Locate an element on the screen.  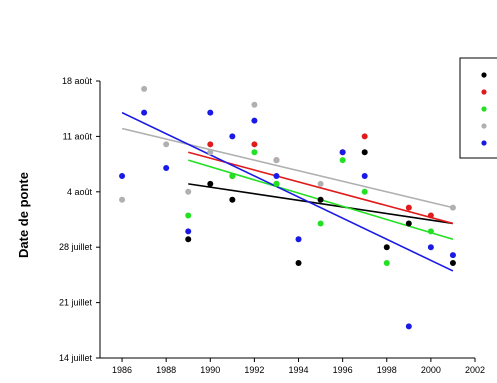
legend-box is located at coordinates (478, 108).